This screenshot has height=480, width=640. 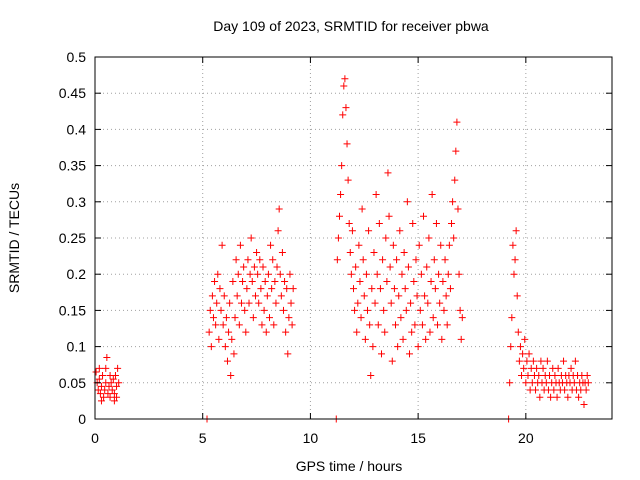 What do you see at coordinates (72, 238) in the screenshot?
I see `y-tick-label: 0.25` at bounding box center [72, 238].